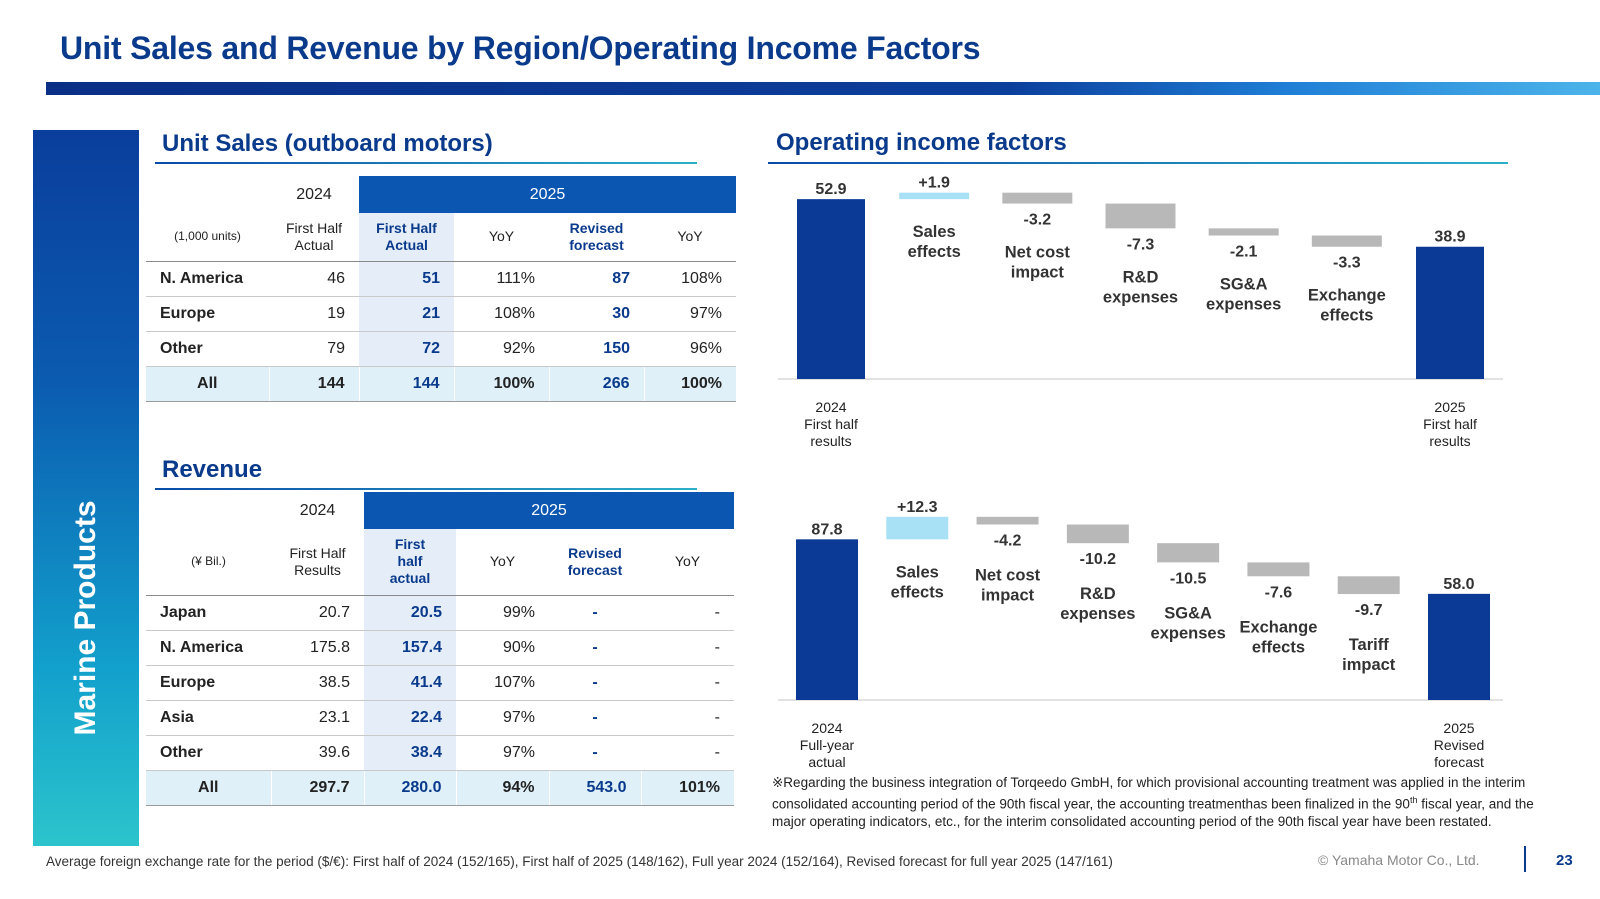 The height and width of the screenshot is (899, 1600). I want to click on factor-category-label: Sales effects, so click(917, 582).